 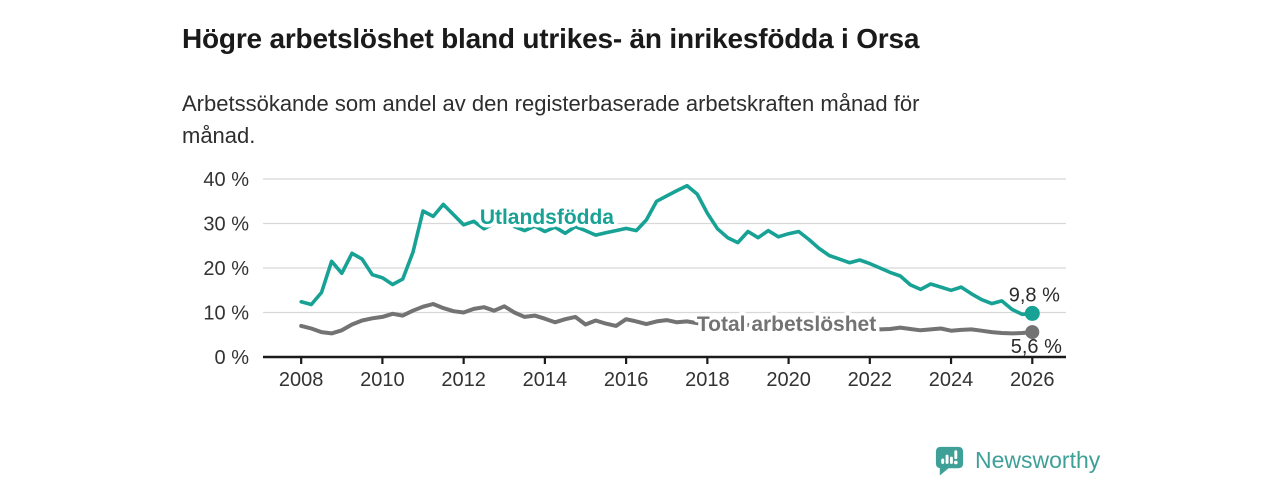 What do you see at coordinates (226, 269) in the screenshot?
I see `y-tick-label-20: 20 %` at bounding box center [226, 269].